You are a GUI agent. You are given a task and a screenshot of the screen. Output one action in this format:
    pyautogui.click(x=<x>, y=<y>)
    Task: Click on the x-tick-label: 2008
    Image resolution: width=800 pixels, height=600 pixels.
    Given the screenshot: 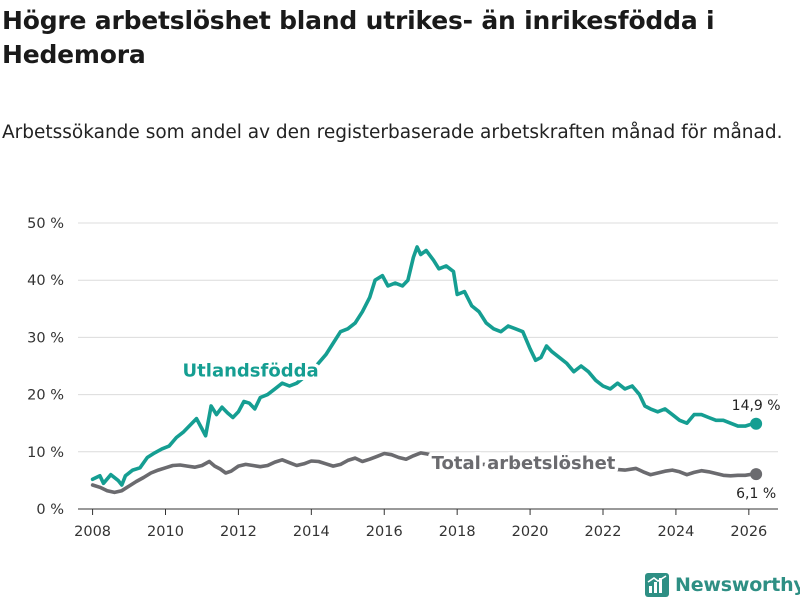 What is the action you would take?
    pyautogui.click(x=92, y=532)
    